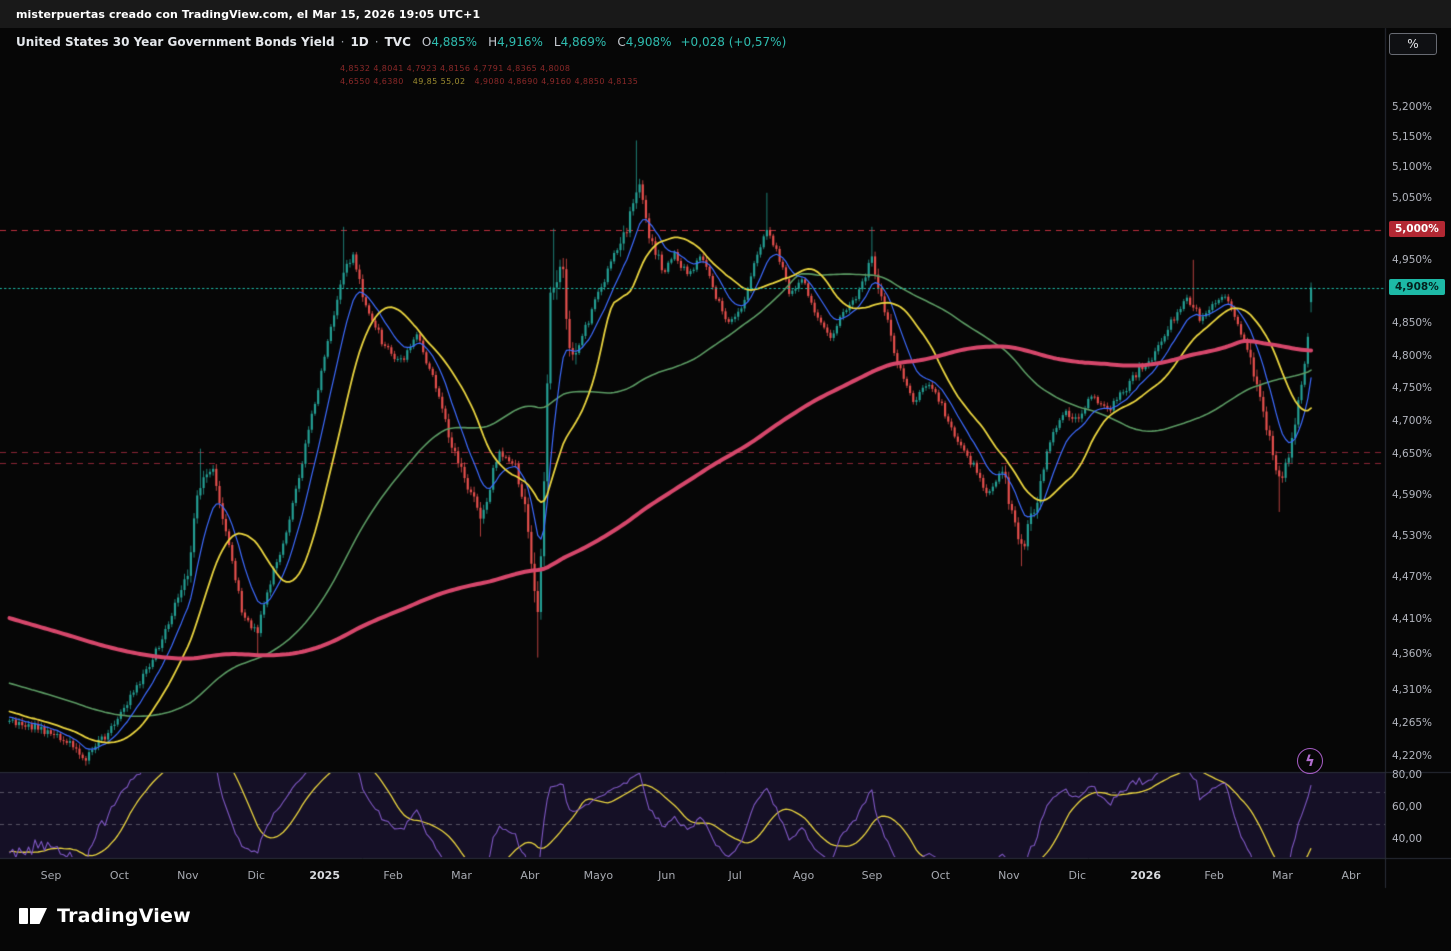 The width and height of the screenshot is (1451, 951). I want to click on time-axis-year-label: 2025, so click(324, 875).